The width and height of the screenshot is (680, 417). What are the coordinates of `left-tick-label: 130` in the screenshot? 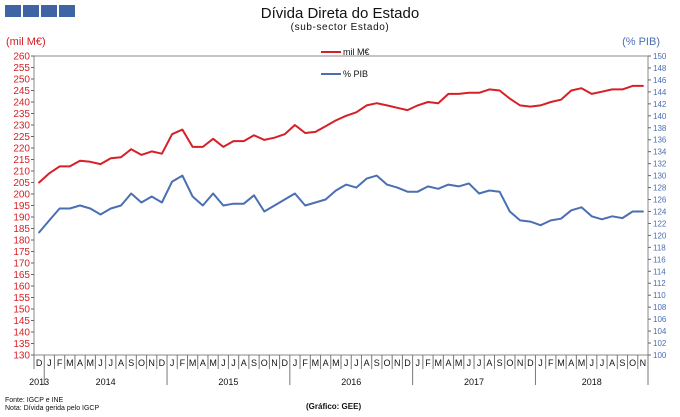 It's located at (21, 356).